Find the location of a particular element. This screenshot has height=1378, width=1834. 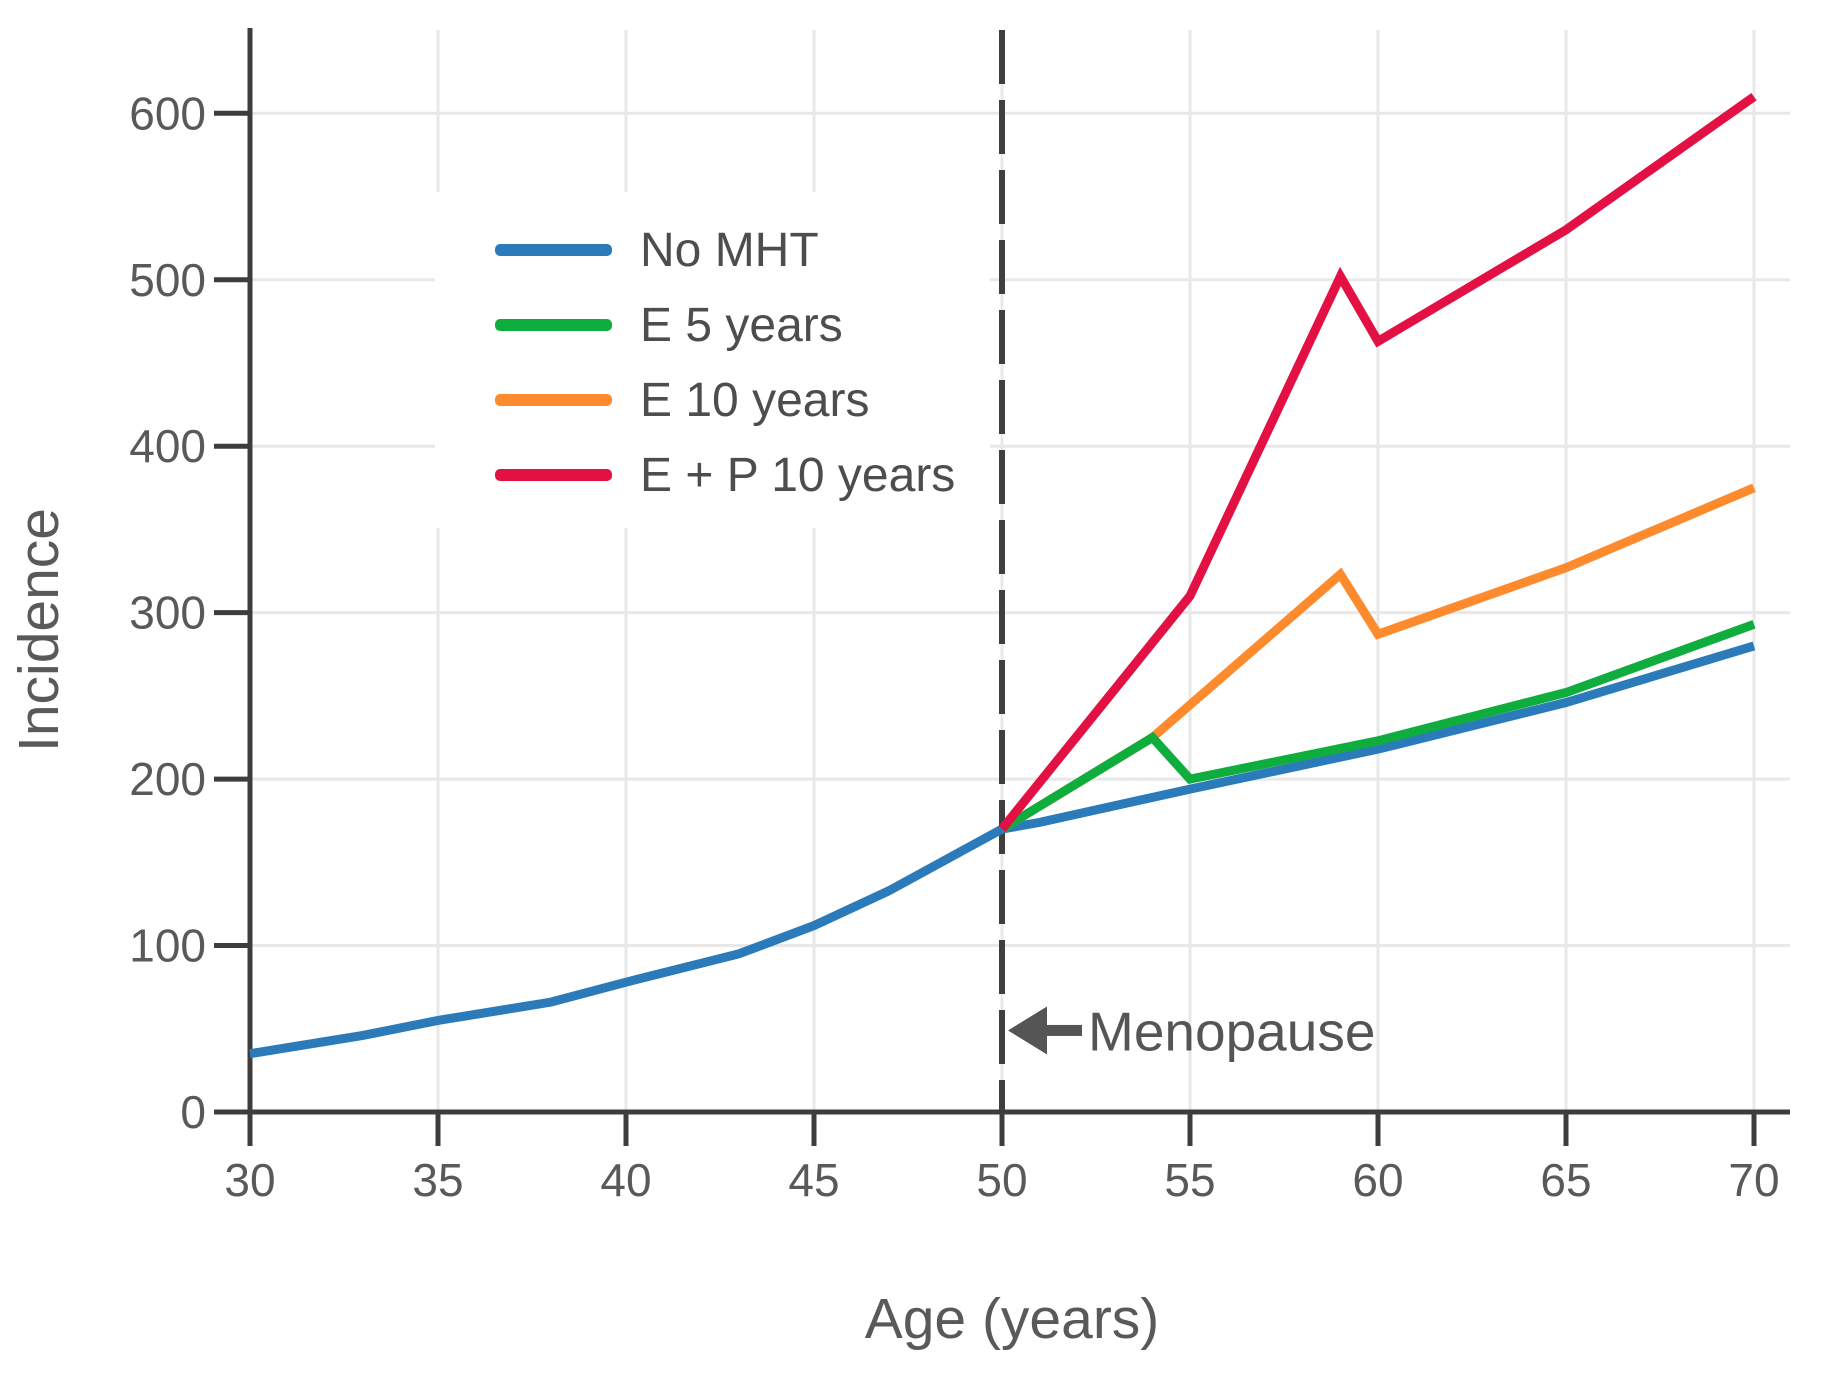

x-axis-title: Age (years) is located at coordinates (1012, 1319).